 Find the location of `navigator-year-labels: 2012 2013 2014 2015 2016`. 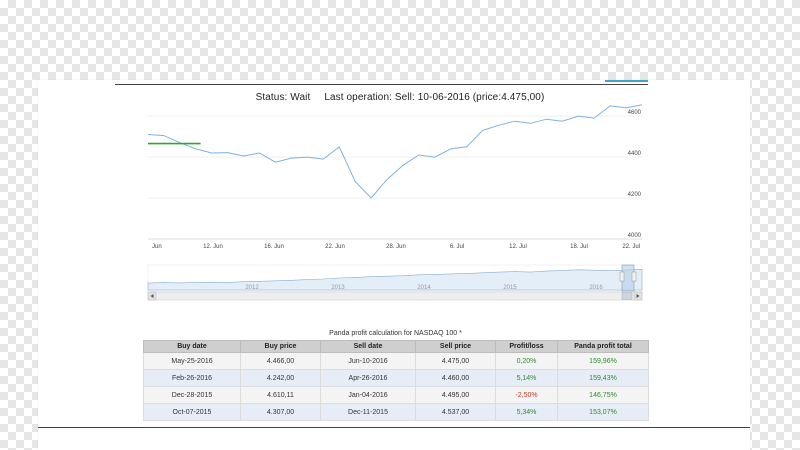

navigator-year-labels: 2012 2013 2014 2015 2016 is located at coordinates (424, 288).